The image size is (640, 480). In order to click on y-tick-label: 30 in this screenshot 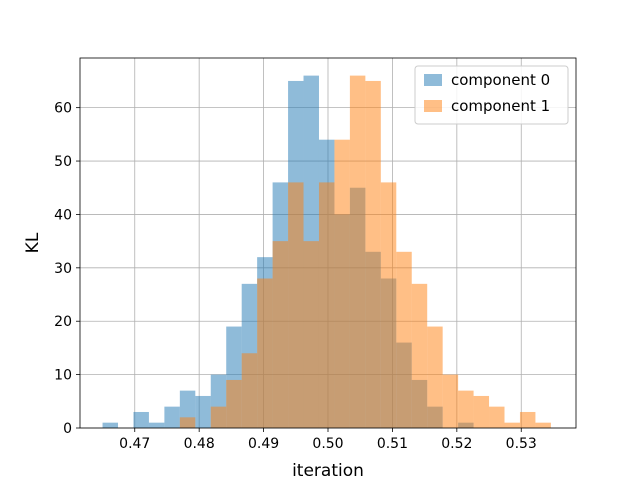, I will do `click(63, 269)`.